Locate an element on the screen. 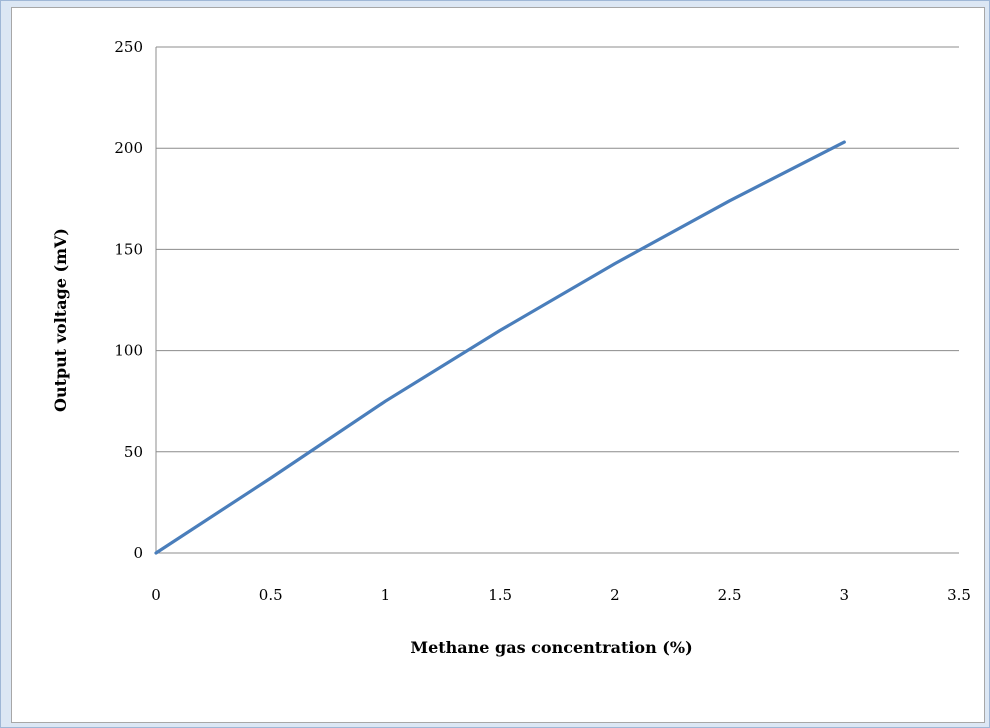 The height and width of the screenshot is (728, 990). x-tick-label-1.5: 1.5 is located at coordinates (500, 595).